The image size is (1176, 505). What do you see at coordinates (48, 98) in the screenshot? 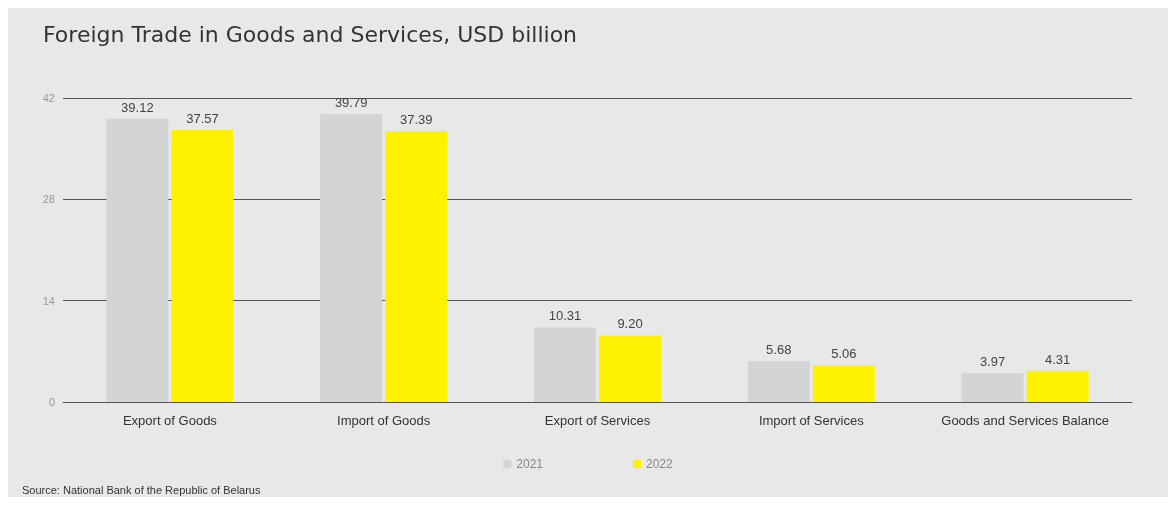
I see `y-tick-label: 42` at bounding box center [48, 98].